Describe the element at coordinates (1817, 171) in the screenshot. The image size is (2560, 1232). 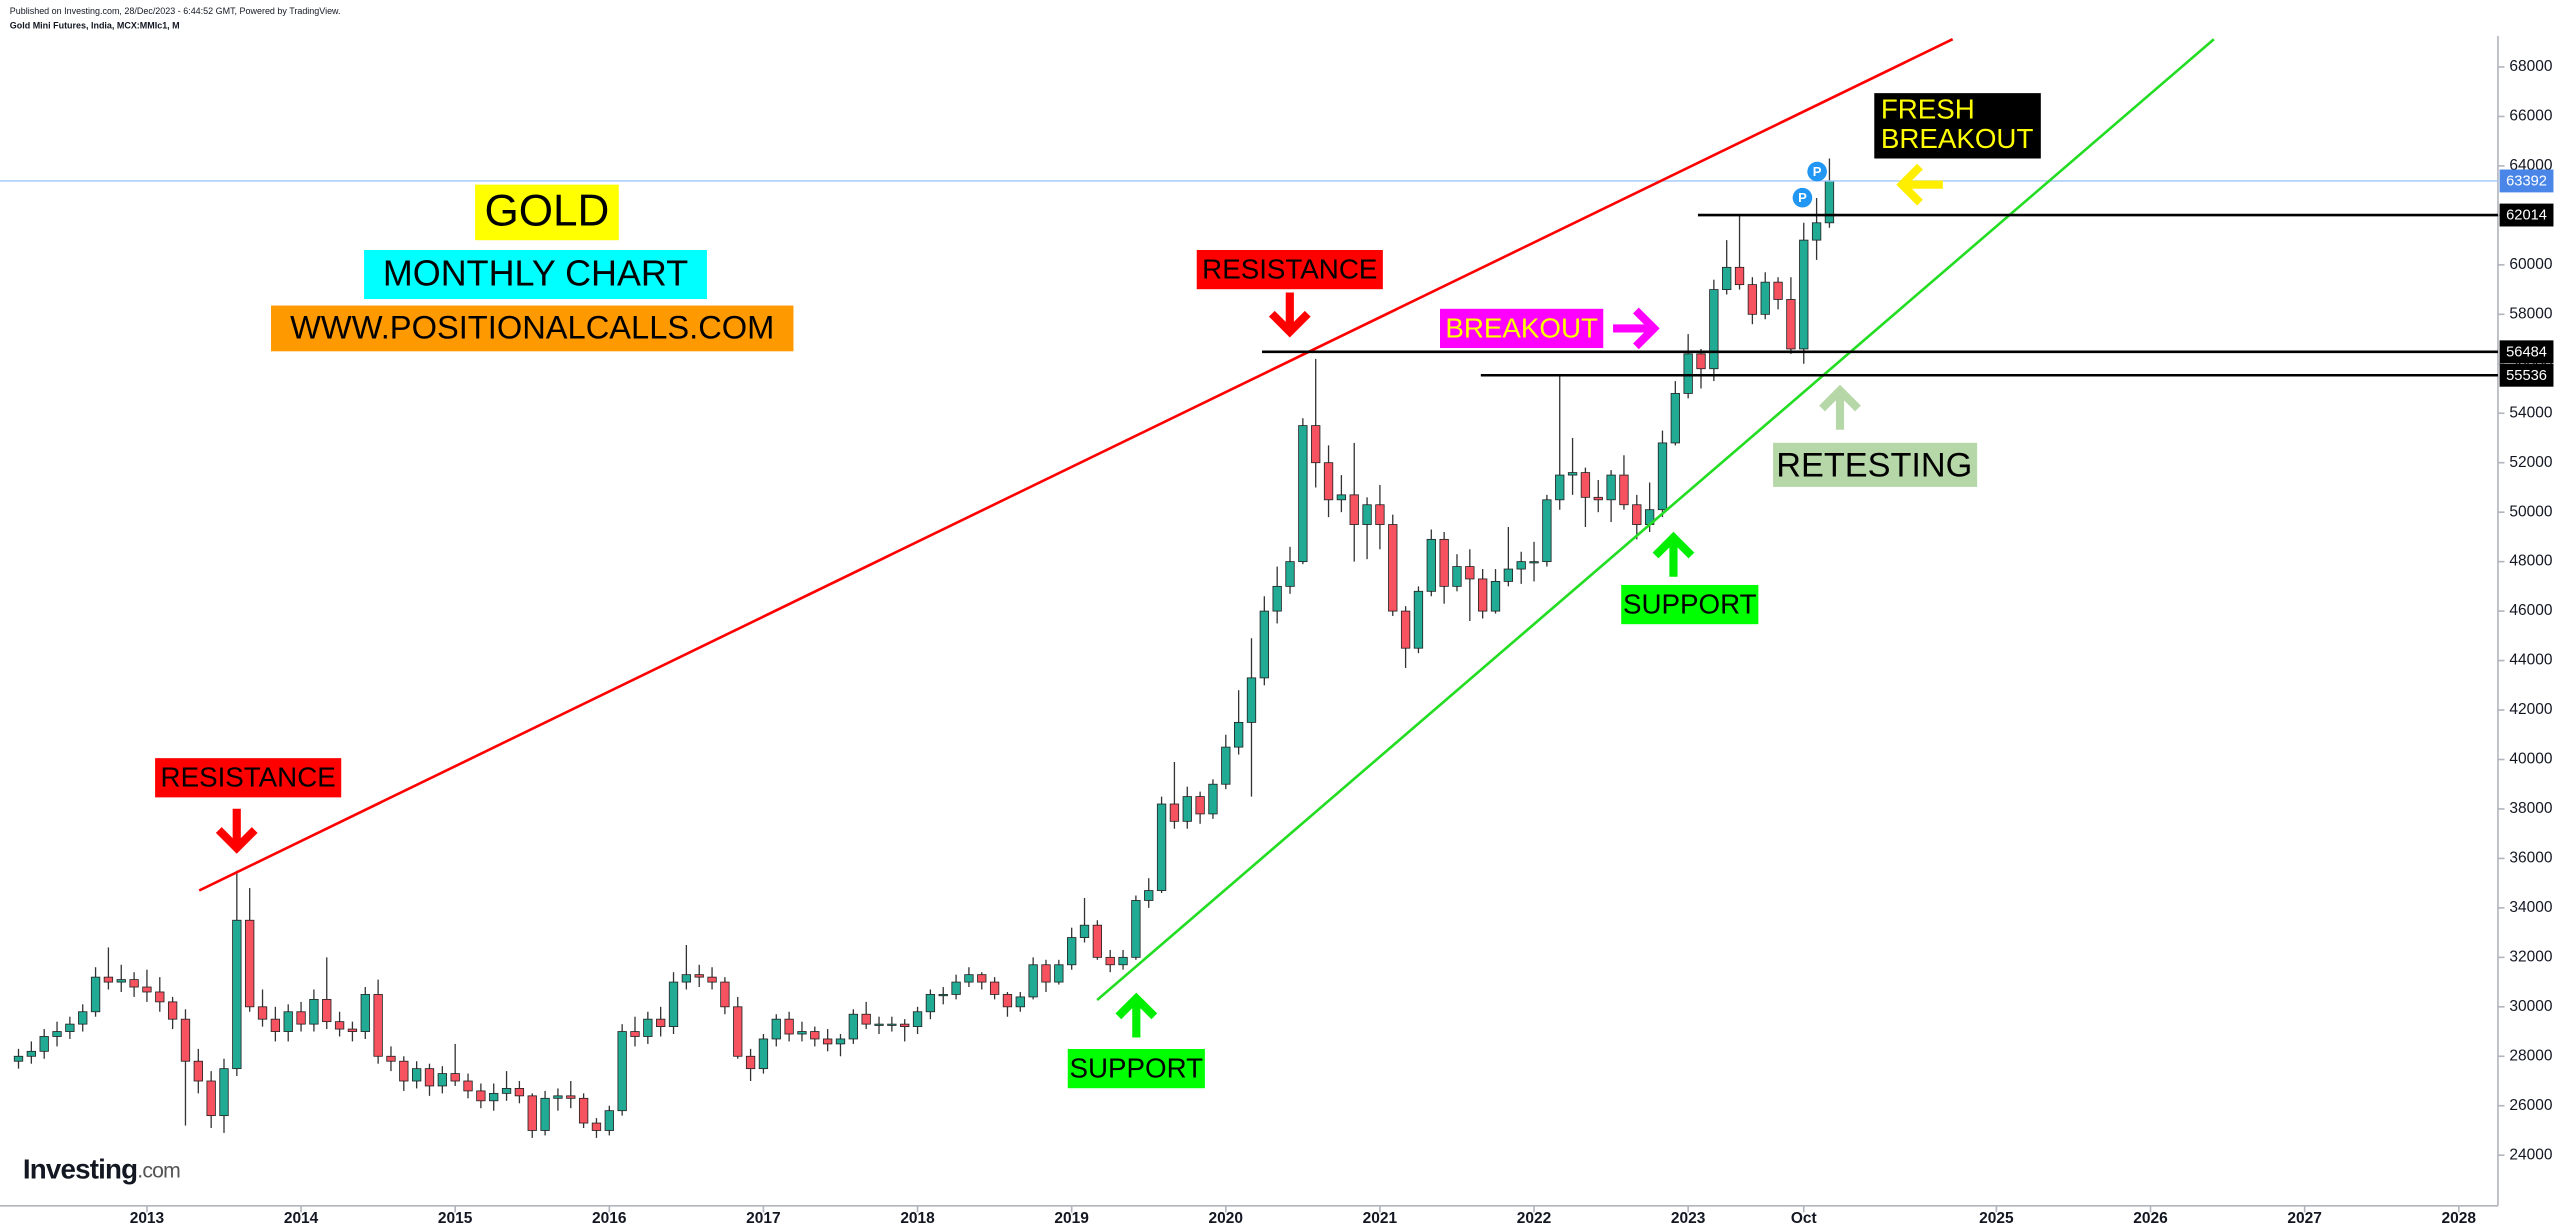
I see `marker-label: P` at that location.